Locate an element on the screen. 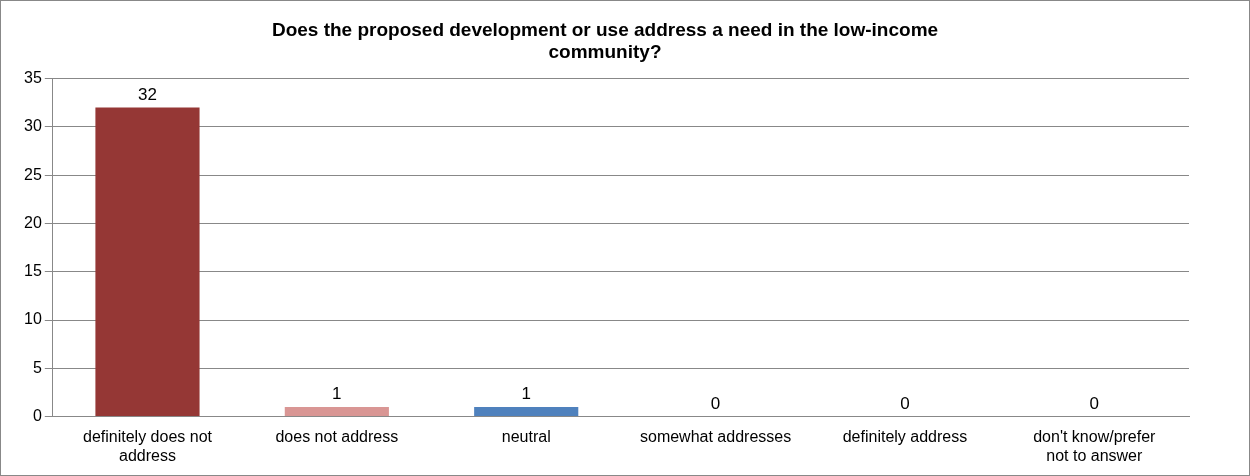 This screenshot has width=1250, height=476. x-tick-label: somewhat addresses is located at coordinates (715, 436).